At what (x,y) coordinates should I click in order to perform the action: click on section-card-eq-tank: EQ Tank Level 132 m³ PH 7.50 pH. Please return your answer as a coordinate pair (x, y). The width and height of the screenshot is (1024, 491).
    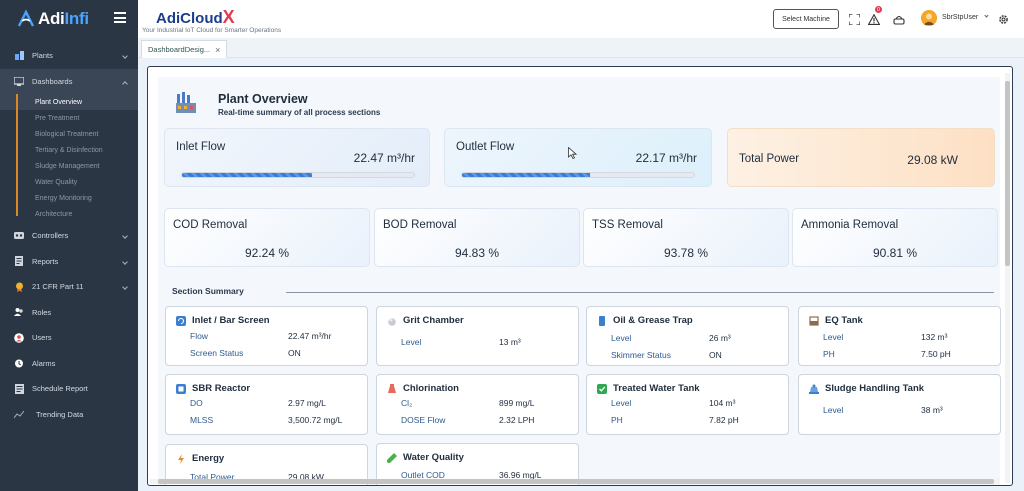
    Looking at the image, I should click on (899, 336).